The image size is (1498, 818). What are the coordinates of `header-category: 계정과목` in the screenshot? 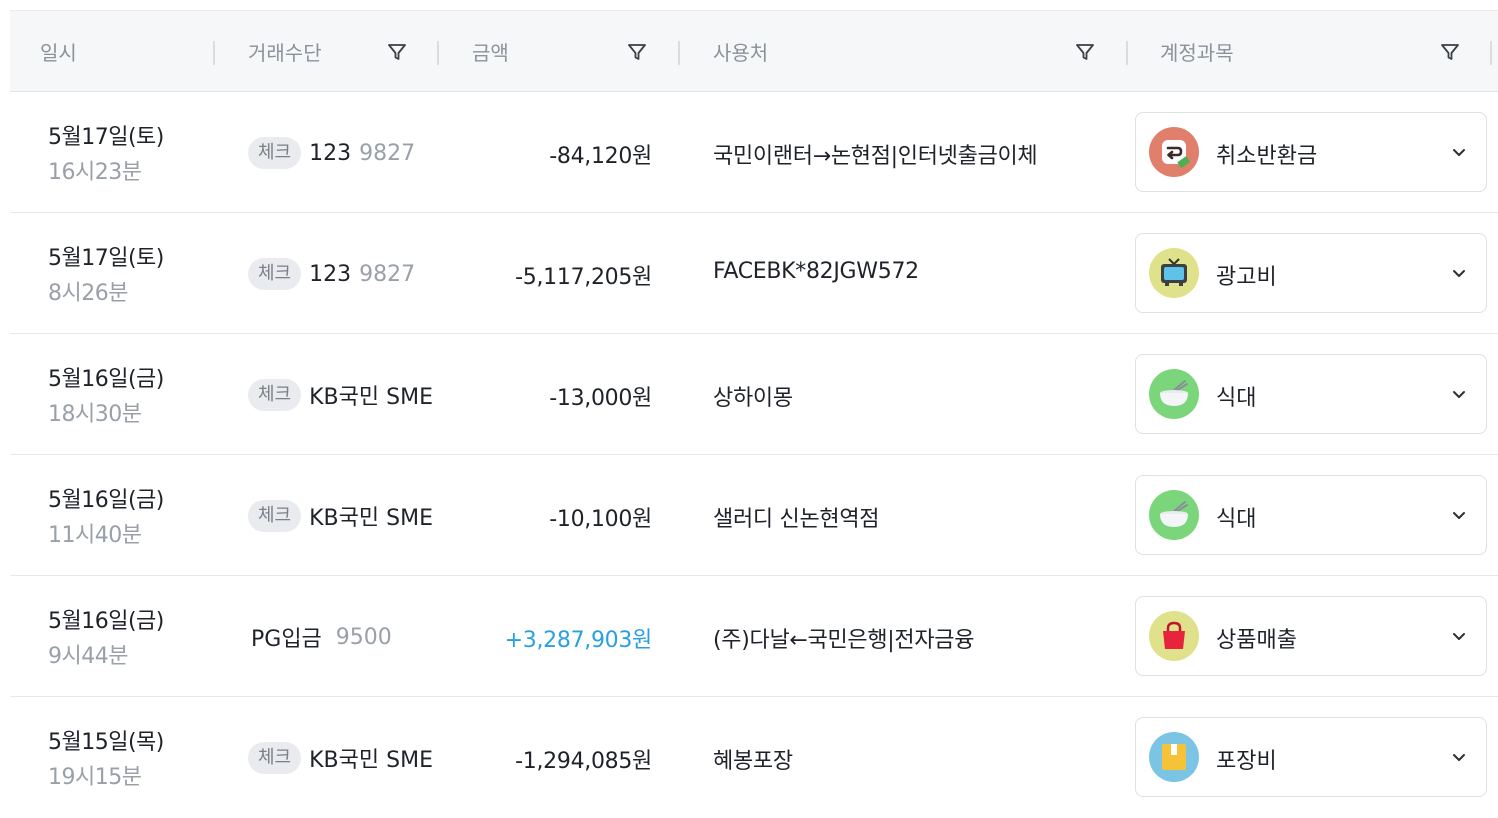 It's located at (1197, 52).